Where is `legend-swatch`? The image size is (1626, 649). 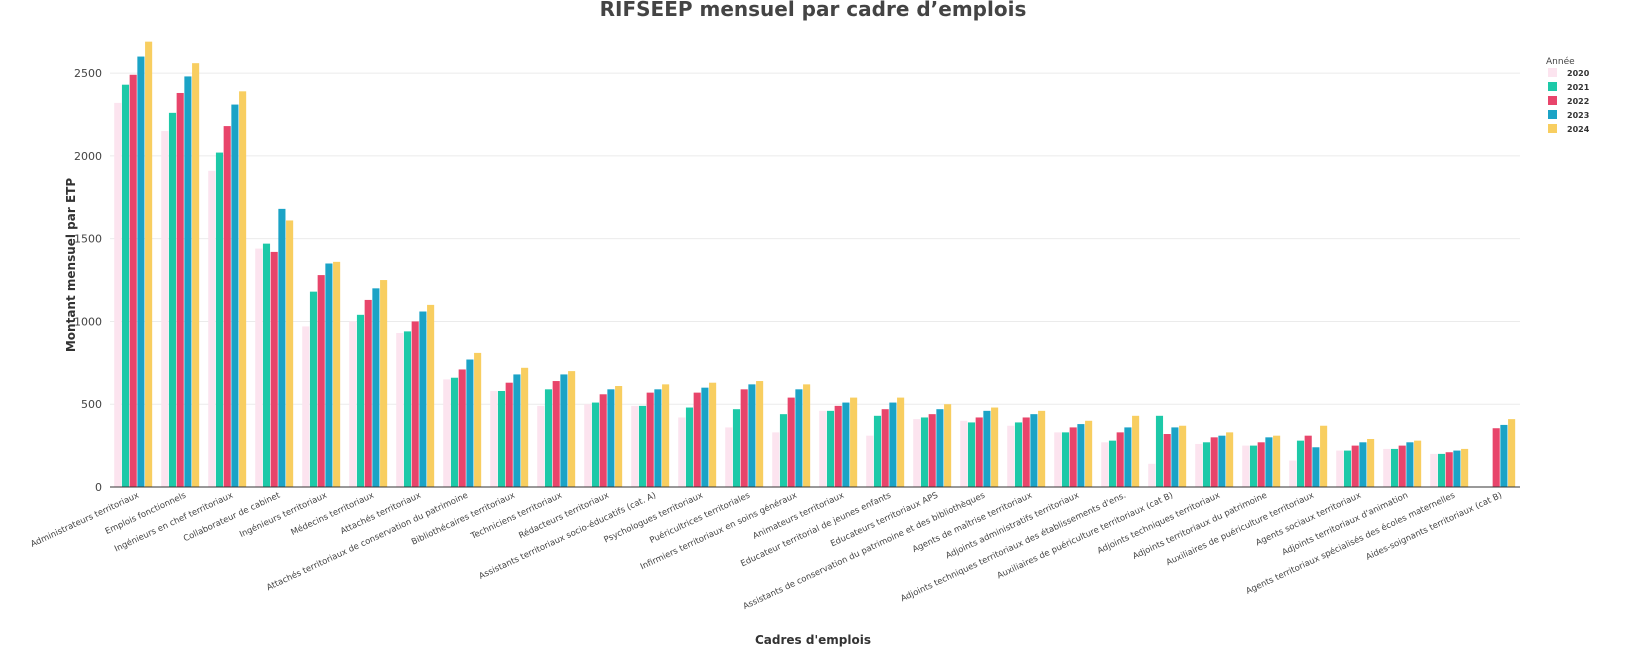
legend-swatch is located at coordinates (1552, 114).